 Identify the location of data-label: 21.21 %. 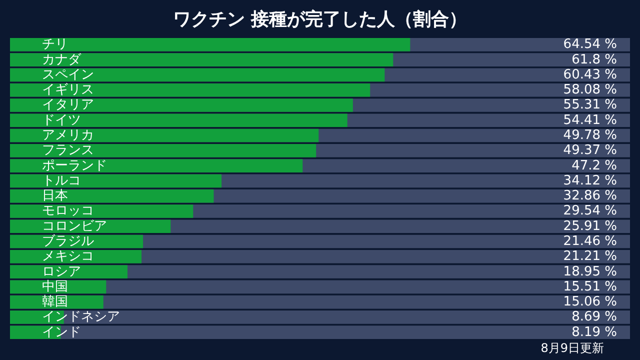
(590, 256).